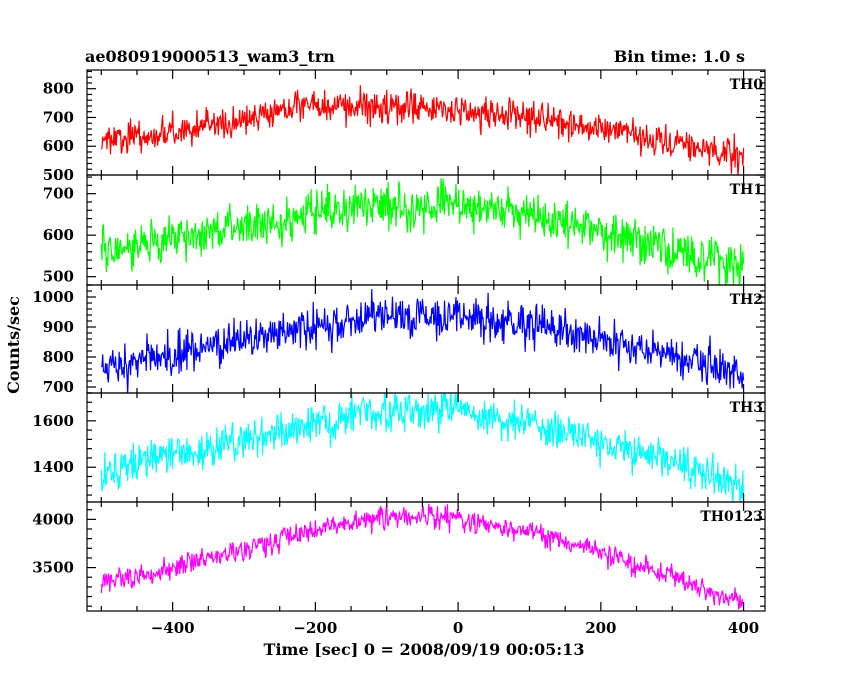  I want to click on series-line-th1, so click(422, 231).